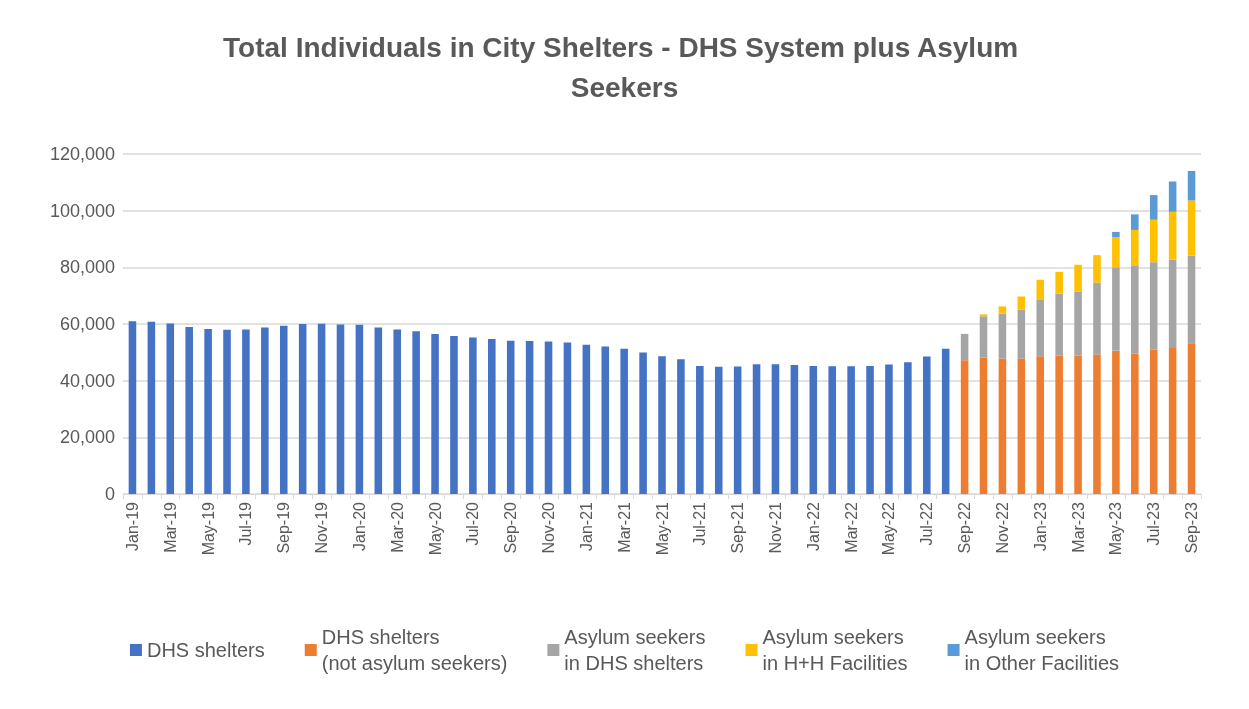 This screenshot has height=709, width=1249. I want to click on x-tick-label: Jan-23, so click(1040, 526).